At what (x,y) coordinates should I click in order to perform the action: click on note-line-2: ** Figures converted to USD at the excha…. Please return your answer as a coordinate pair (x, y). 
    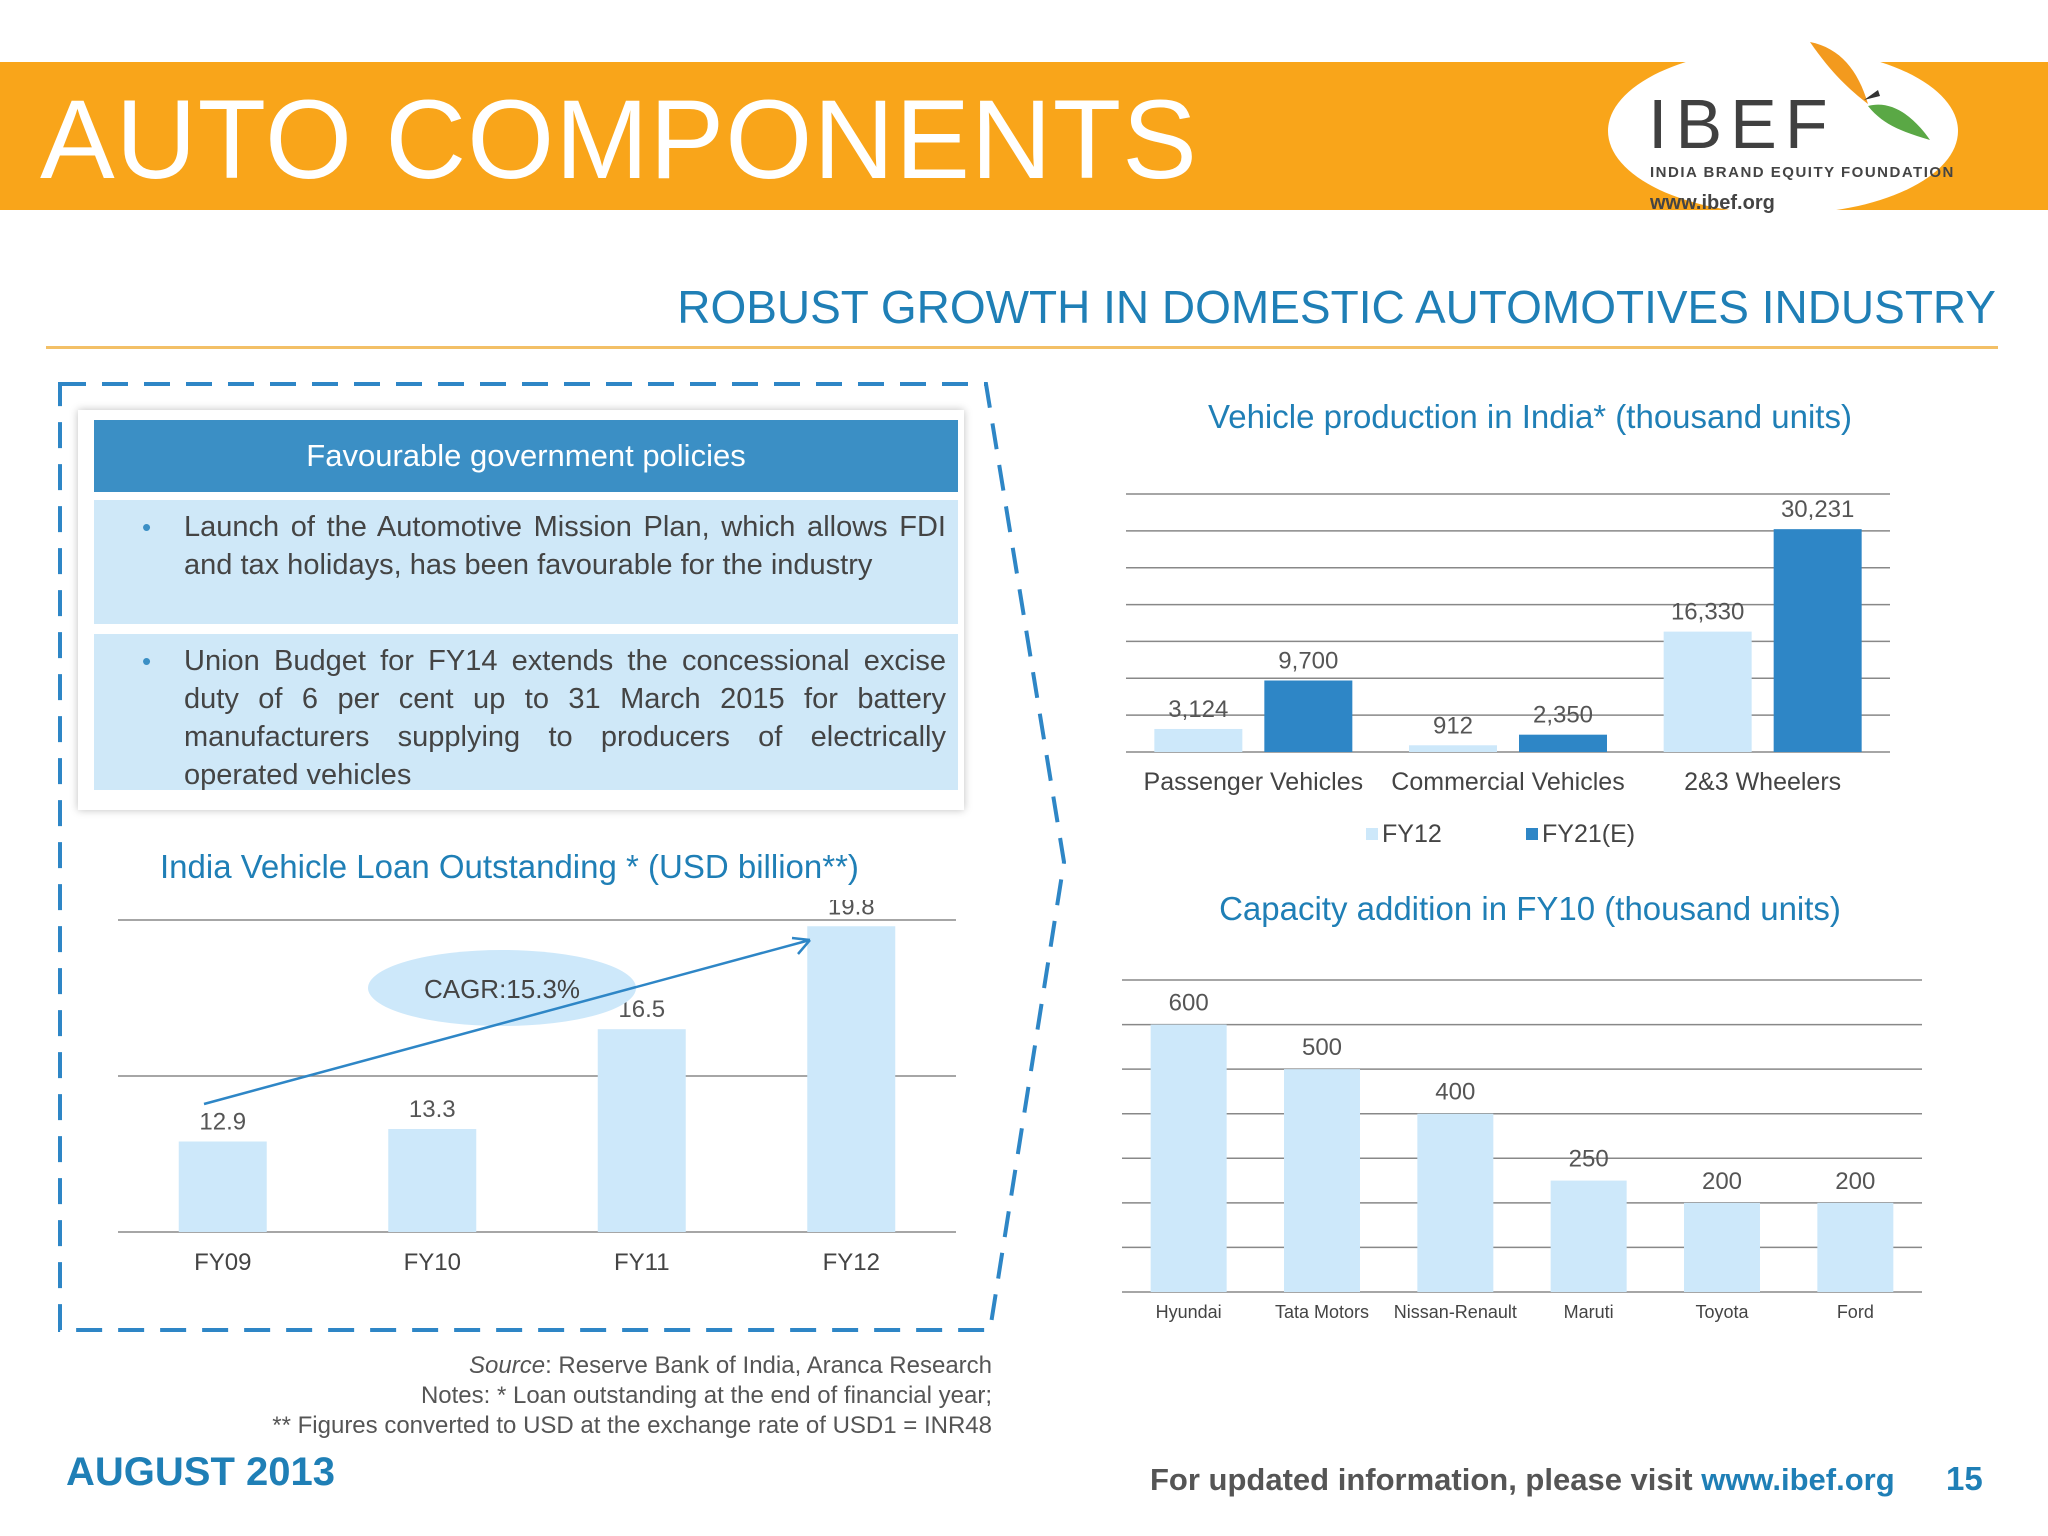
    Looking at the image, I should click on (632, 1425).